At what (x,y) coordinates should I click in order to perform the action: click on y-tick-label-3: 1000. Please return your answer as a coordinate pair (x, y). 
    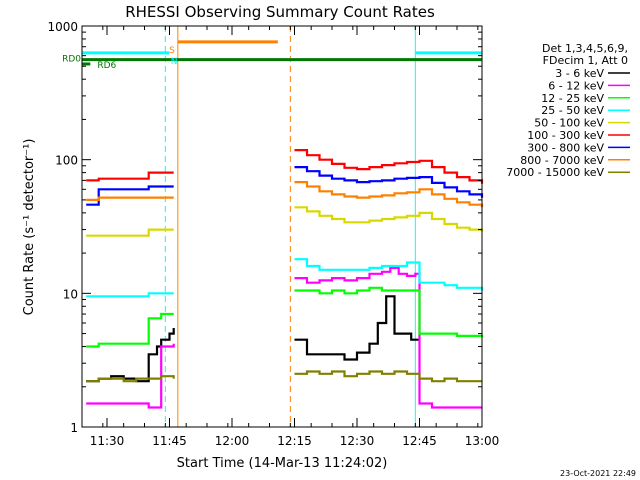
    Looking at the image, I should click on (62, 27).